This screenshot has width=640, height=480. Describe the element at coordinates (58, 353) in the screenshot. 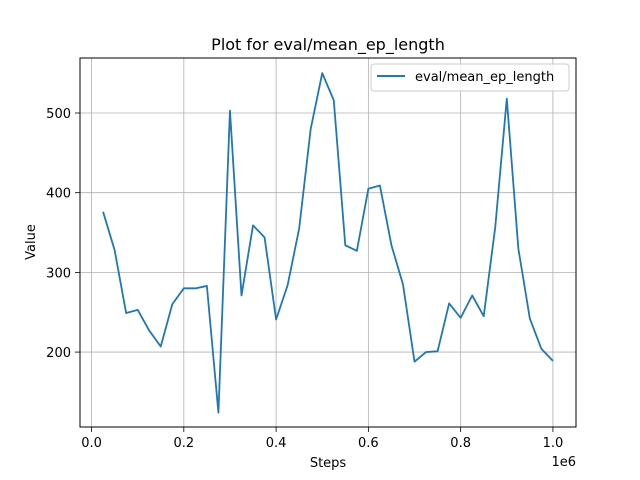

I see `y-tick-label: 200` at that location.